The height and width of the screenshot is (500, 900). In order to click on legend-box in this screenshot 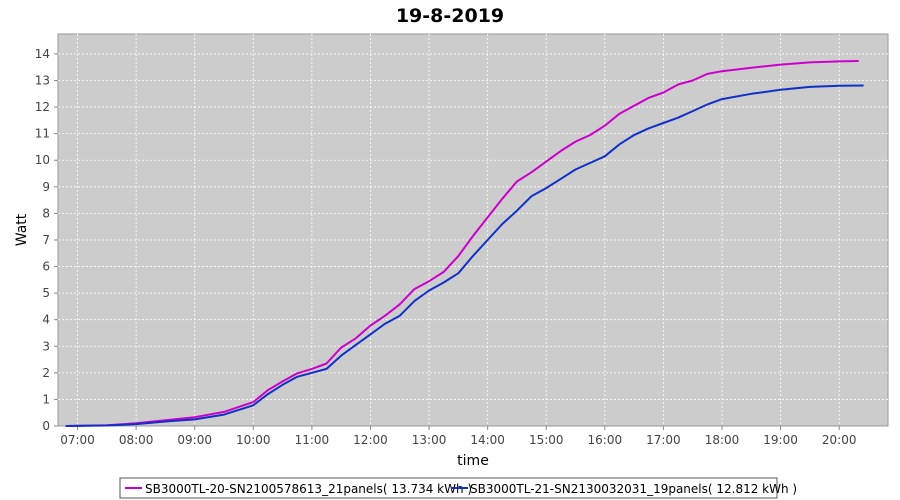, I will do `click(448, 488)`.